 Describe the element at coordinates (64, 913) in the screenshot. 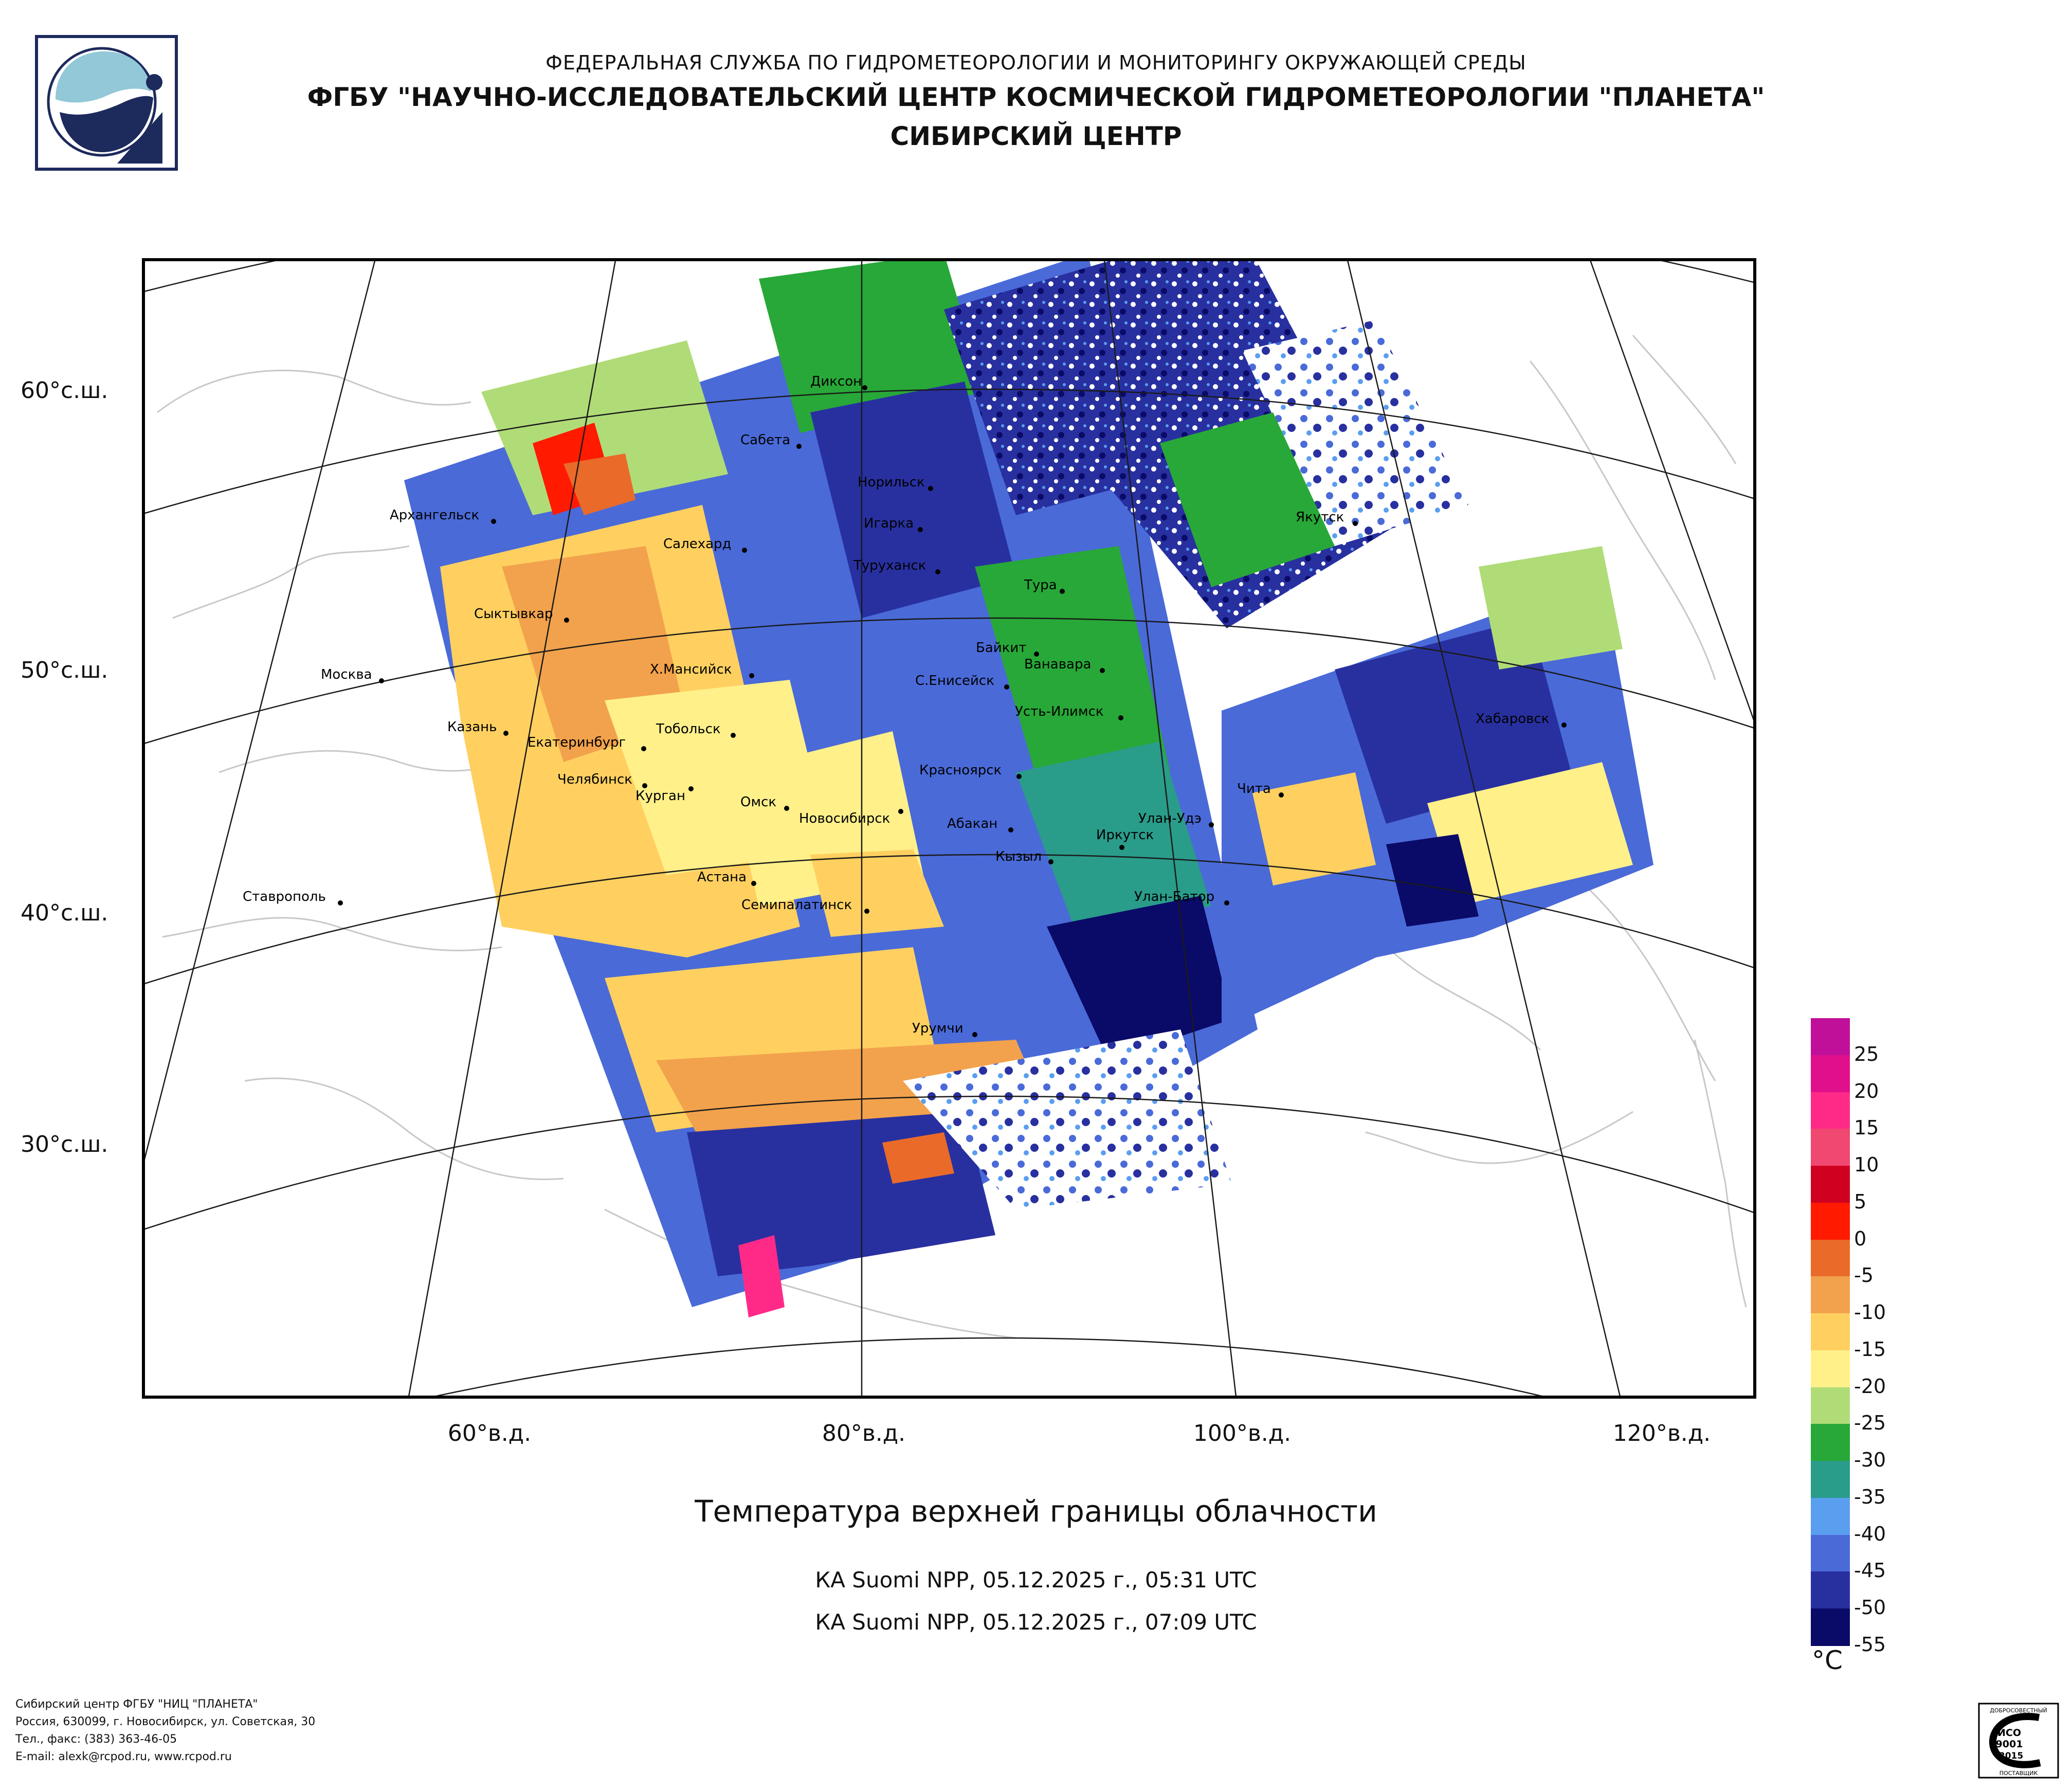

I see `lat-label-40: 40°с.ш.` at that location.